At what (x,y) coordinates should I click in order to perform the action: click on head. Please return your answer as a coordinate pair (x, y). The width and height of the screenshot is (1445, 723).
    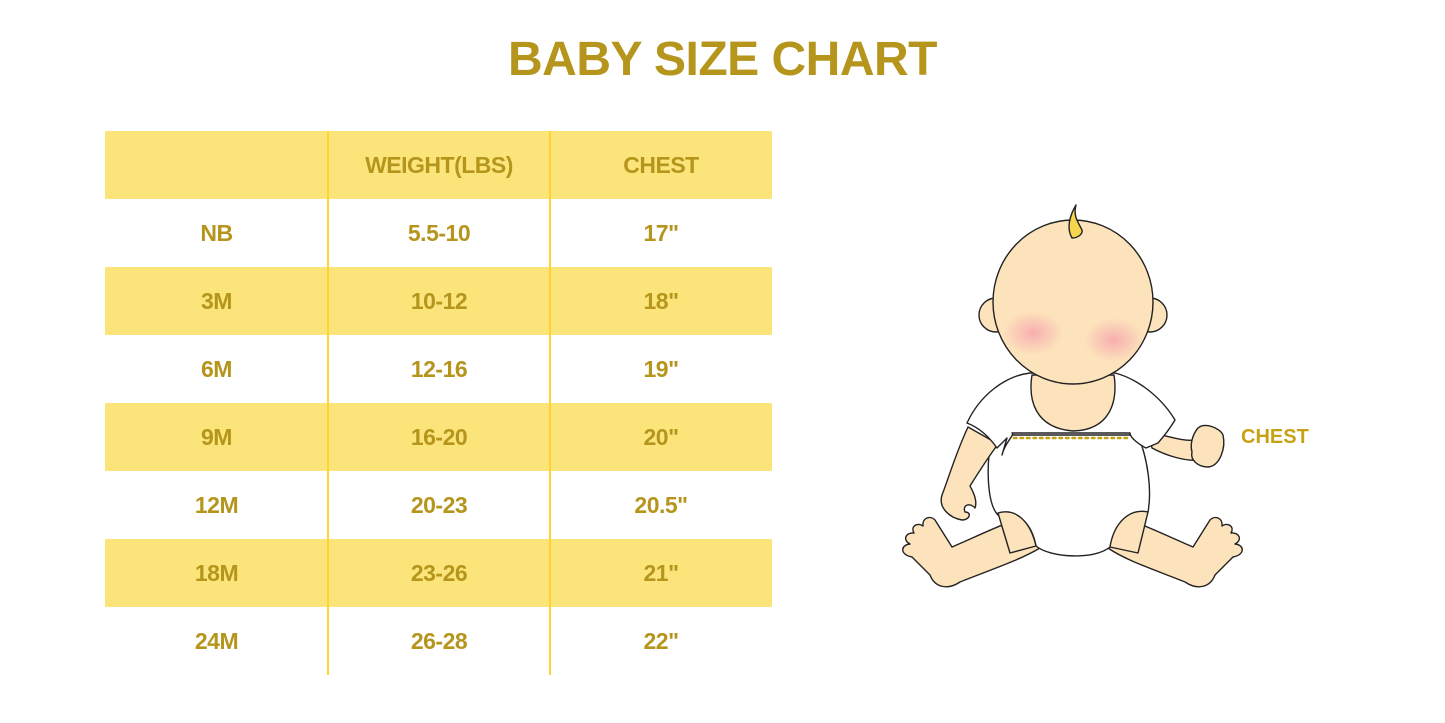
    Looking at the image, I should click on (1073, 302).